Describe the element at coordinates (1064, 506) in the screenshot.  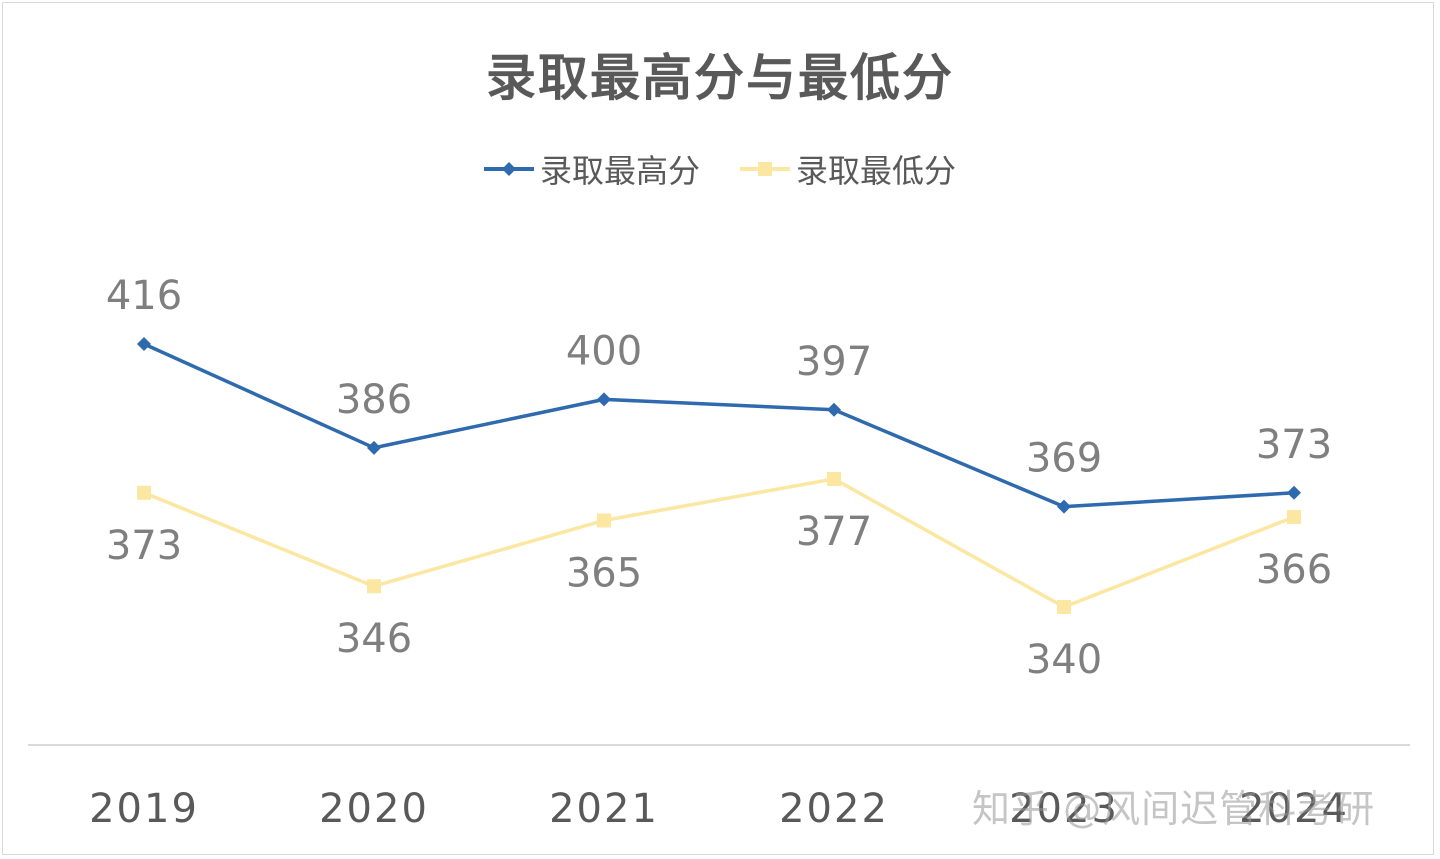
I see `data-point-0-2023` at that location.